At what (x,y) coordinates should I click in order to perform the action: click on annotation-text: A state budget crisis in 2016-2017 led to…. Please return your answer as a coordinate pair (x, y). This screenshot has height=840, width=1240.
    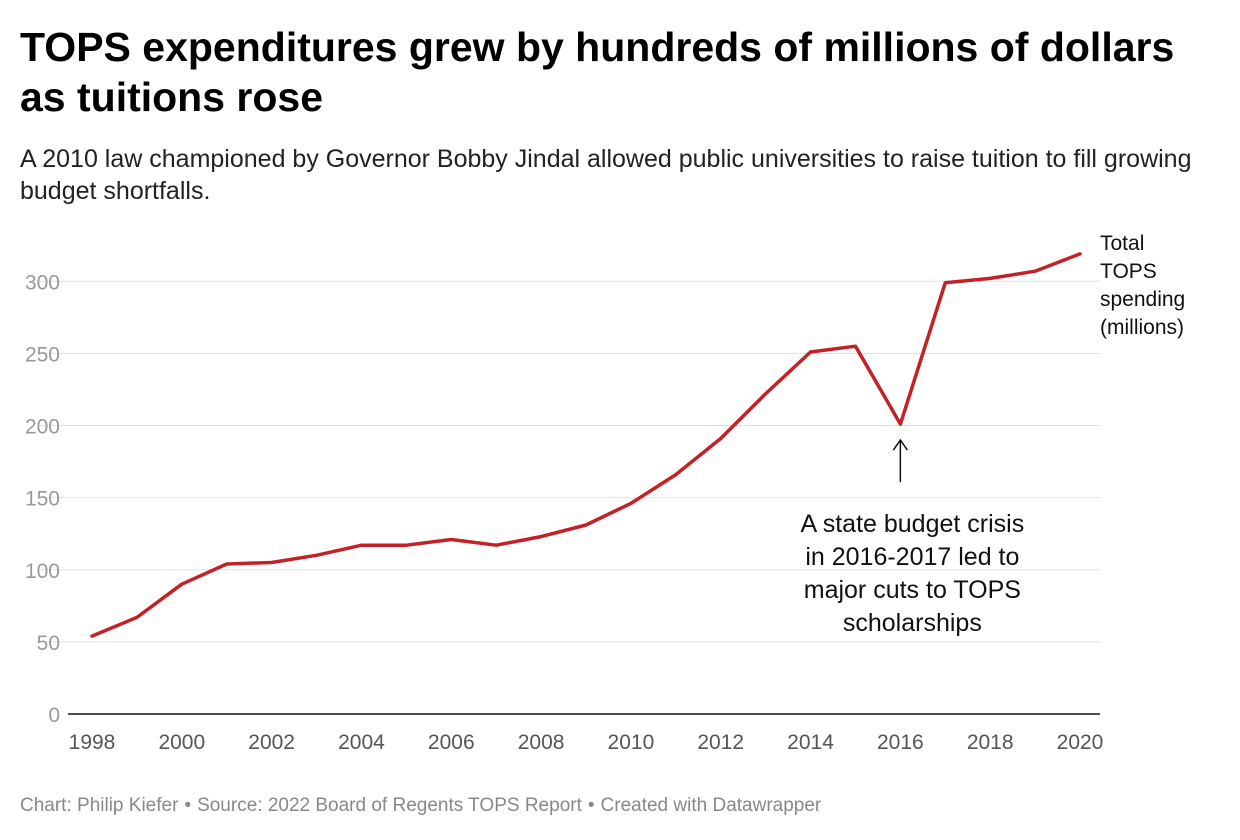
    Looking at the image, I should click on (912, 573).